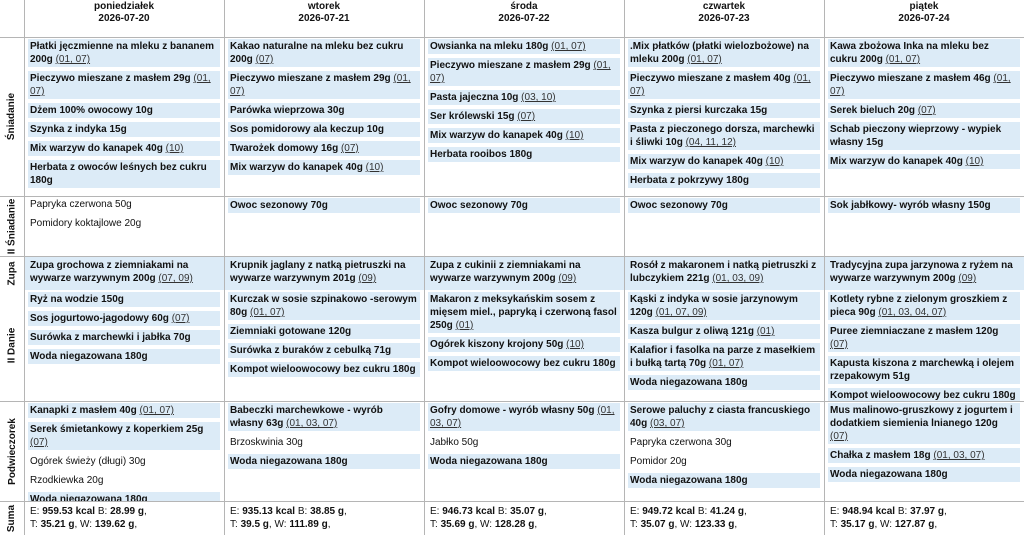 The height and width of the screenshot is (535, 1024). Describe the element at coordinates (88, 461) in the screenshot. I see `menu-item-text: Ogórek świeży (długi) 30g` at that location.